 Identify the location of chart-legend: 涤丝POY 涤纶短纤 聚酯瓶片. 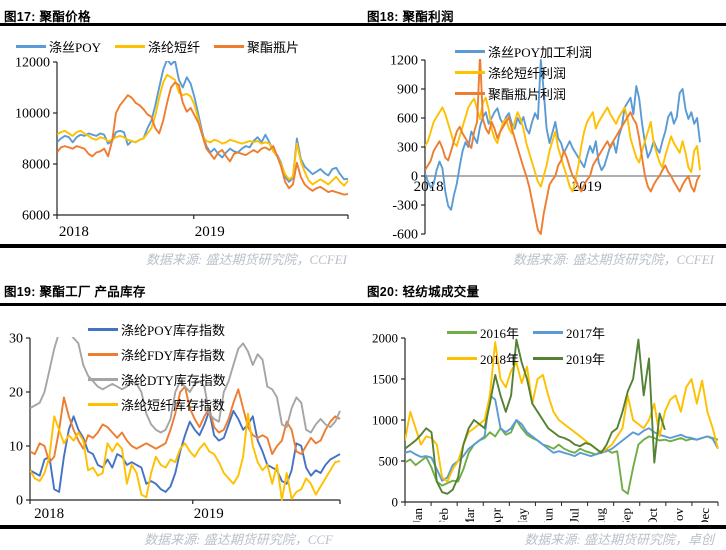
(164, 46).